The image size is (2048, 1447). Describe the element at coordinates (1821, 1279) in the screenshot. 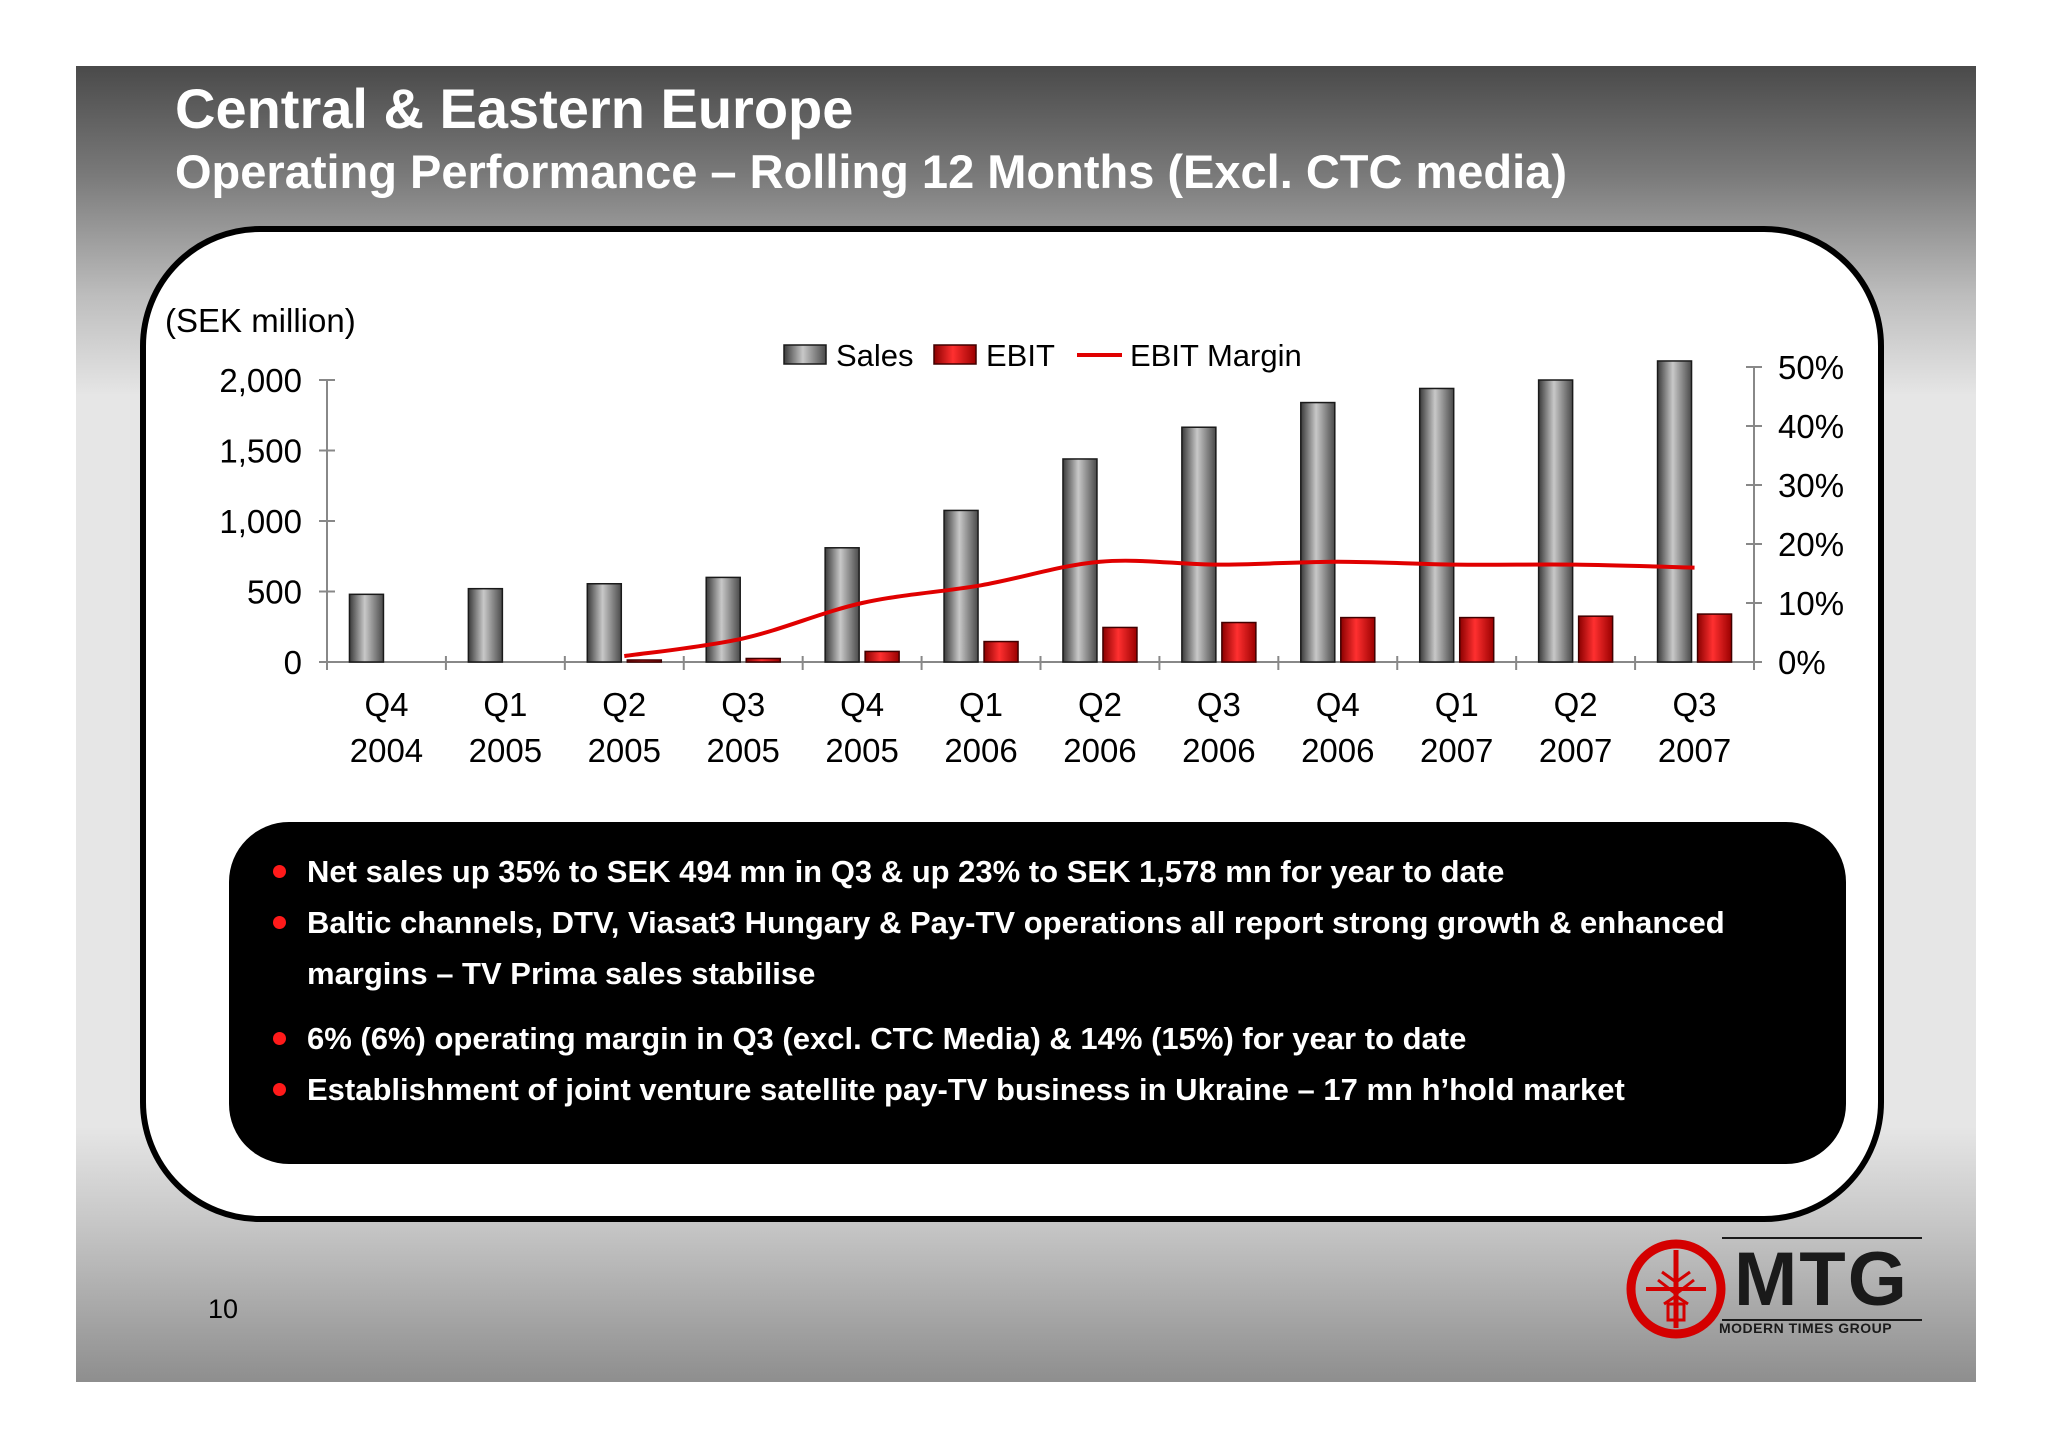

I see `logo-wordmark: MTG` at that location.